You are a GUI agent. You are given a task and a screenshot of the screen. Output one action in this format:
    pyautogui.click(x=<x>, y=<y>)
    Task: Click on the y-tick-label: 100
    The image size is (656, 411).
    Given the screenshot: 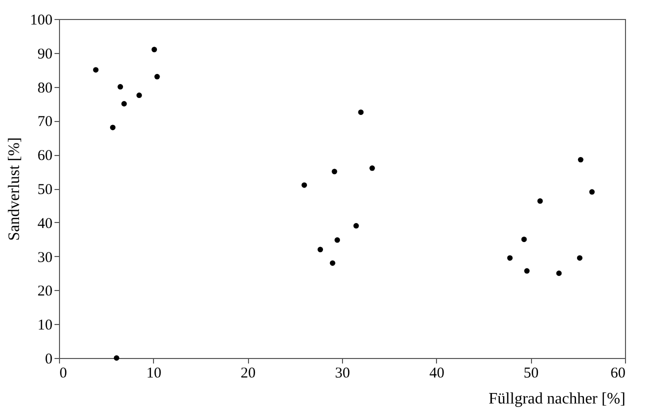 What is the action you would take?
    pyautogui.click(x=41, y=20)
    